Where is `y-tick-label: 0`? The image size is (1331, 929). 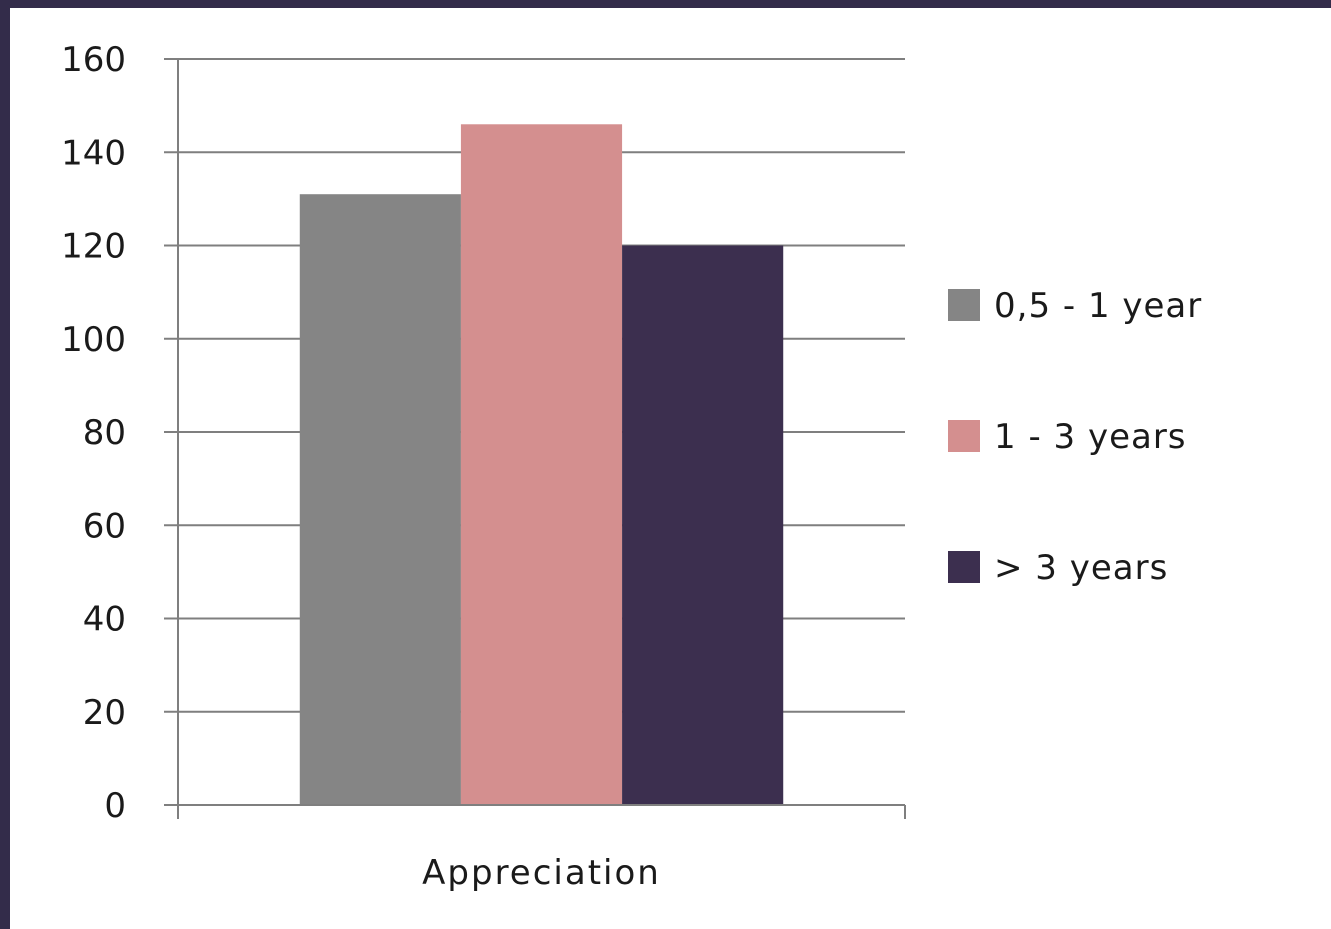 y-tick-label: 0 is located at coordinates (115, 806).